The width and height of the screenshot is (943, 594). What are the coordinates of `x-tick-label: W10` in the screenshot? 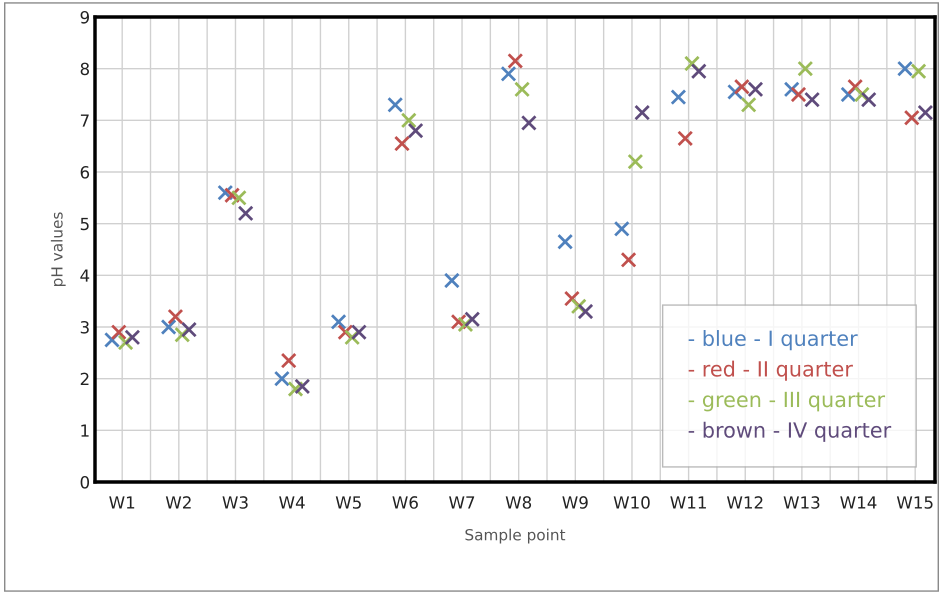 It's located at (632, 502).